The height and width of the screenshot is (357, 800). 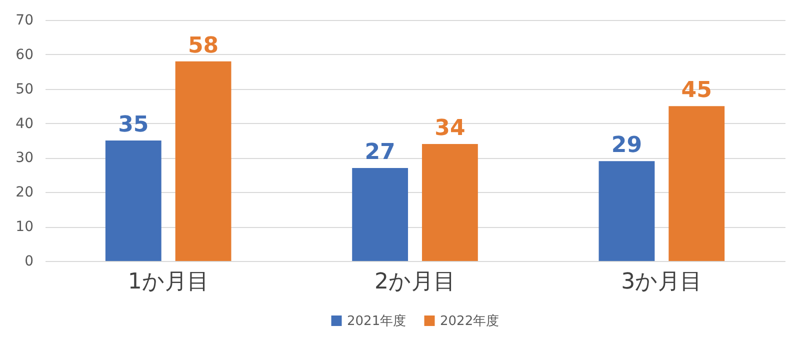 I want to click on data-label: 58, so click(x=203, y=45).